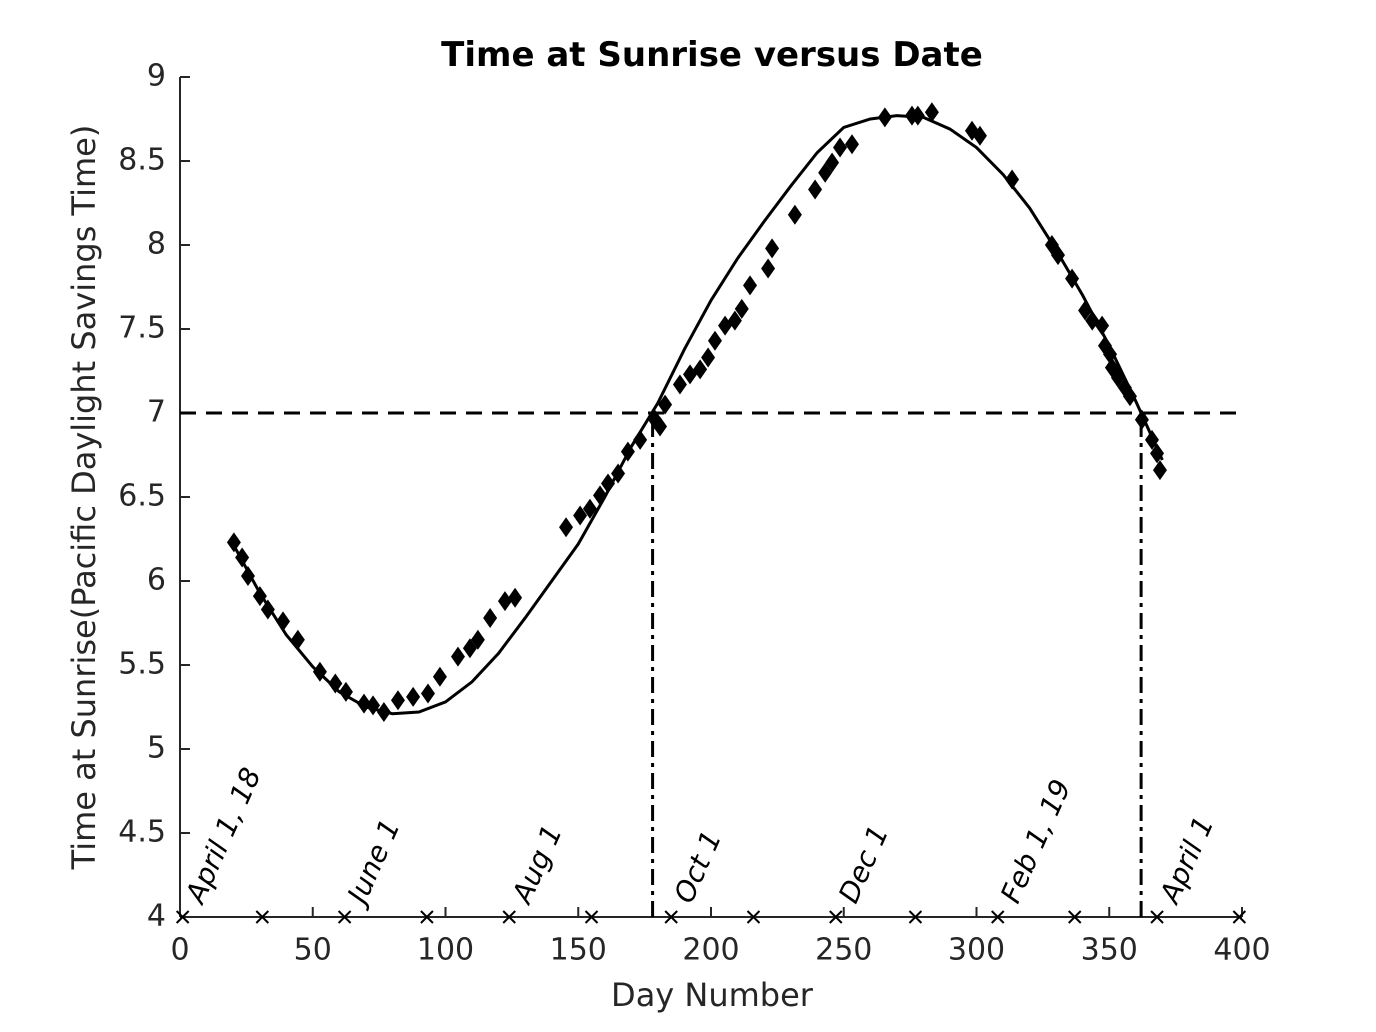 The height and width of the screenshot is (1032, 1376). Describe the element at coordinates (142, 664) in the screenshot. I see `y-tick-label: 5.5` at that location.